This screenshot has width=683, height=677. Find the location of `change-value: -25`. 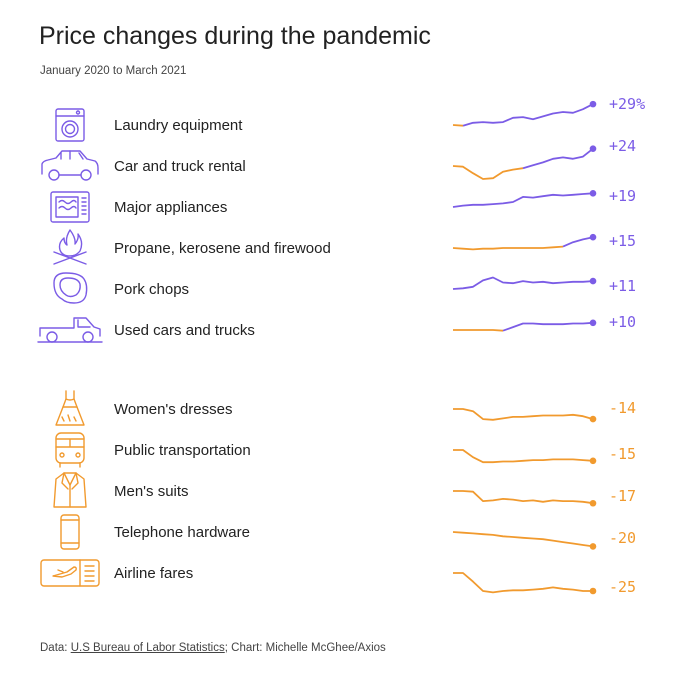

change-value: -25 is located at coordinates (622, 587).